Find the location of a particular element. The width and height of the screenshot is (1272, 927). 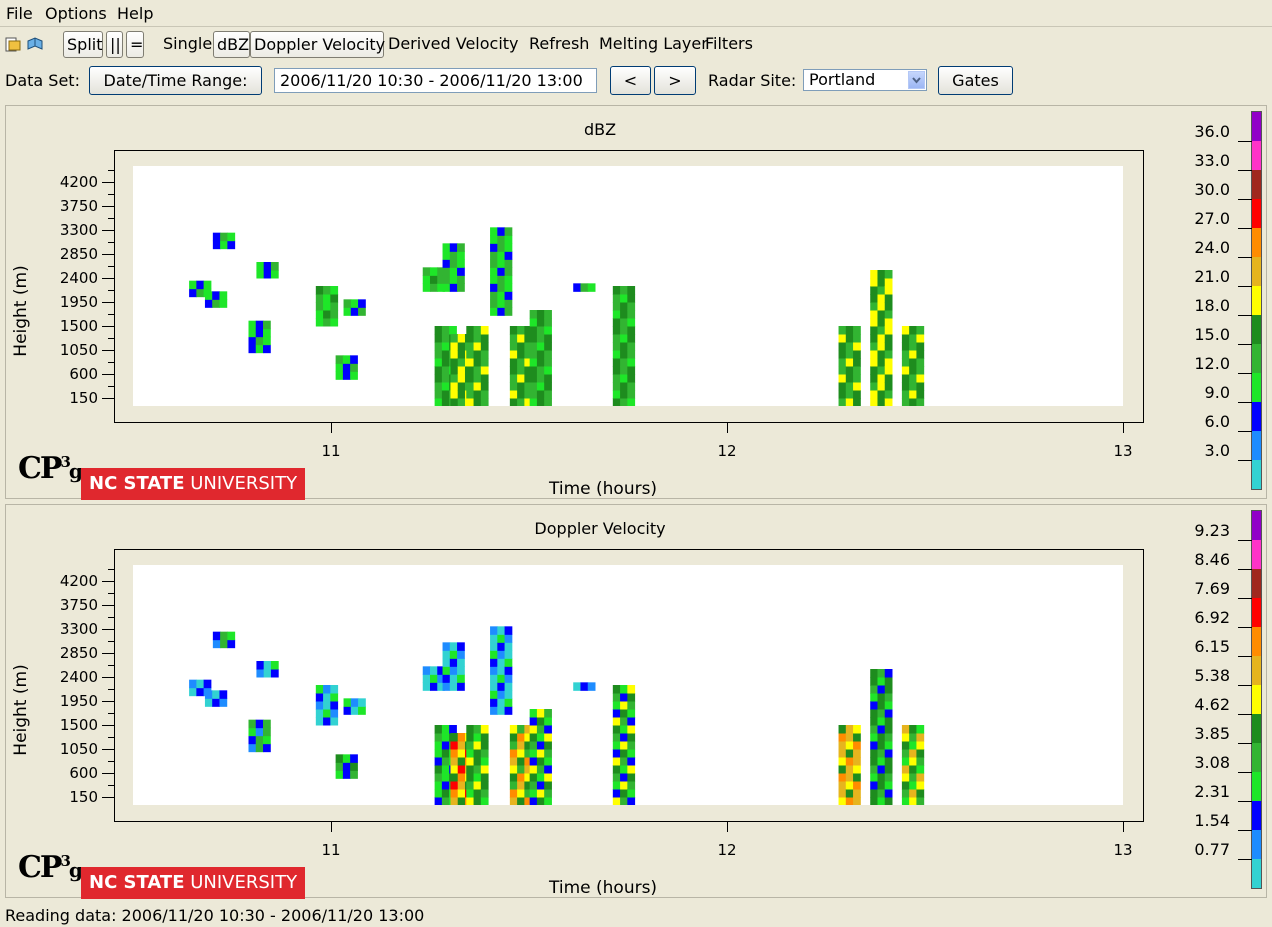

colorbar-label: 18.0 is located at coordinates (1212, 305).